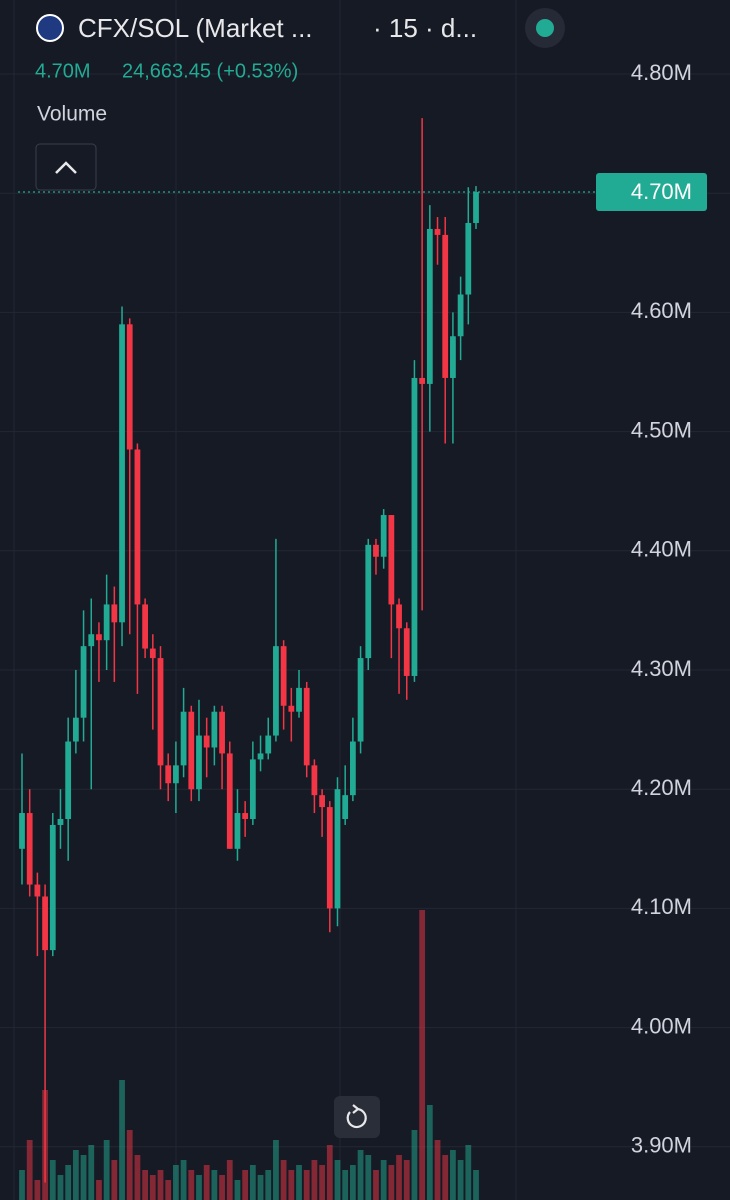 This screenshot has width=730, height=1200. I want to click on reset-button, so click(357, 1117).